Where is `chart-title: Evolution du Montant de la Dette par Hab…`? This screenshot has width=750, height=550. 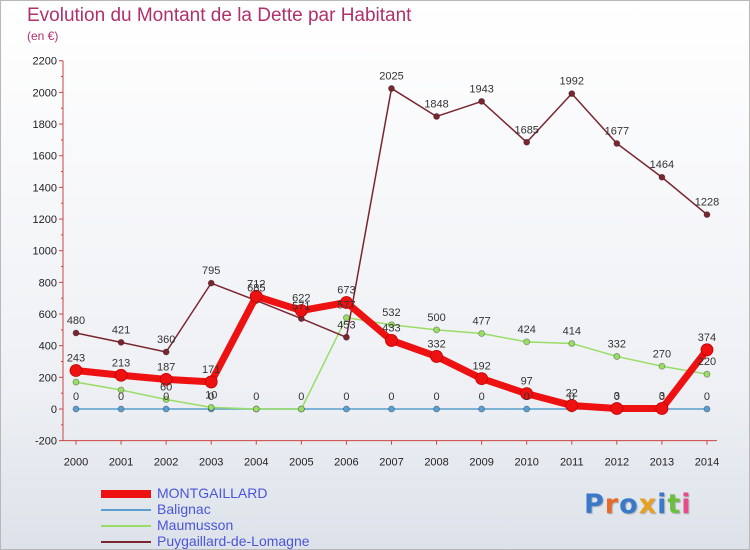
chart-title: Evolution du Montant de la Dette par Hab… is located at coordinates (219, 15).